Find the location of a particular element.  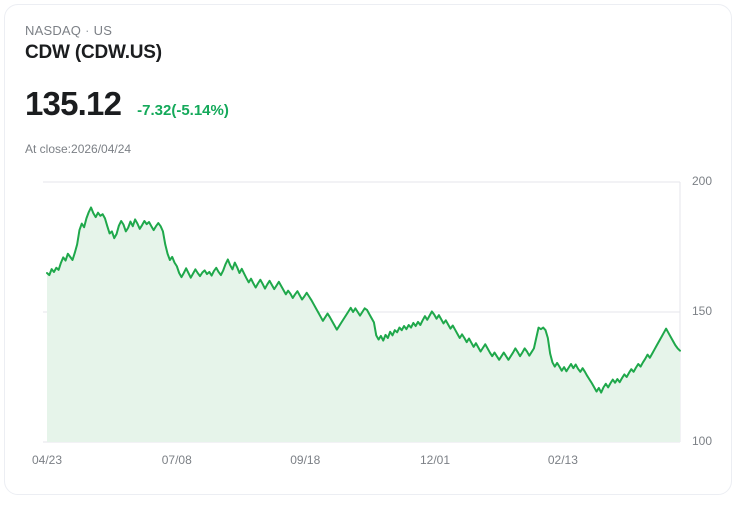

y-axis-label: 100 is located at coordinates (702, 441).